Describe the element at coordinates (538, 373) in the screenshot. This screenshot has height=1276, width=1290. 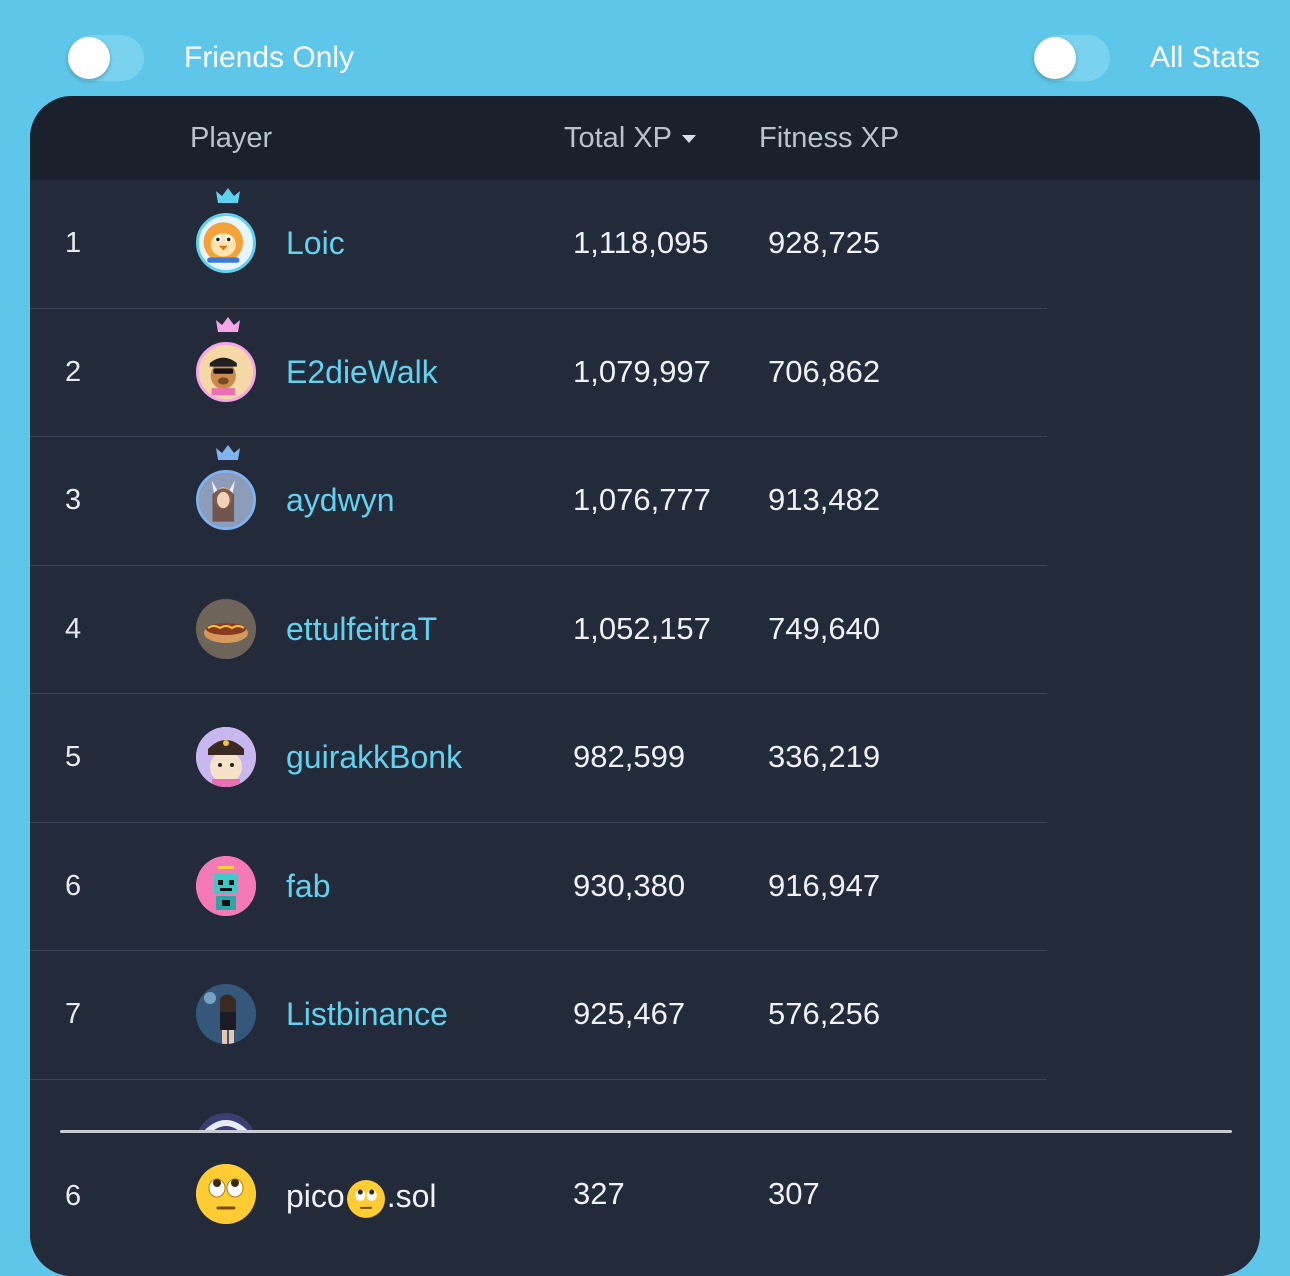
I see `table-row: 2 E2dieWalk 1,079,997 706,862` at that location.